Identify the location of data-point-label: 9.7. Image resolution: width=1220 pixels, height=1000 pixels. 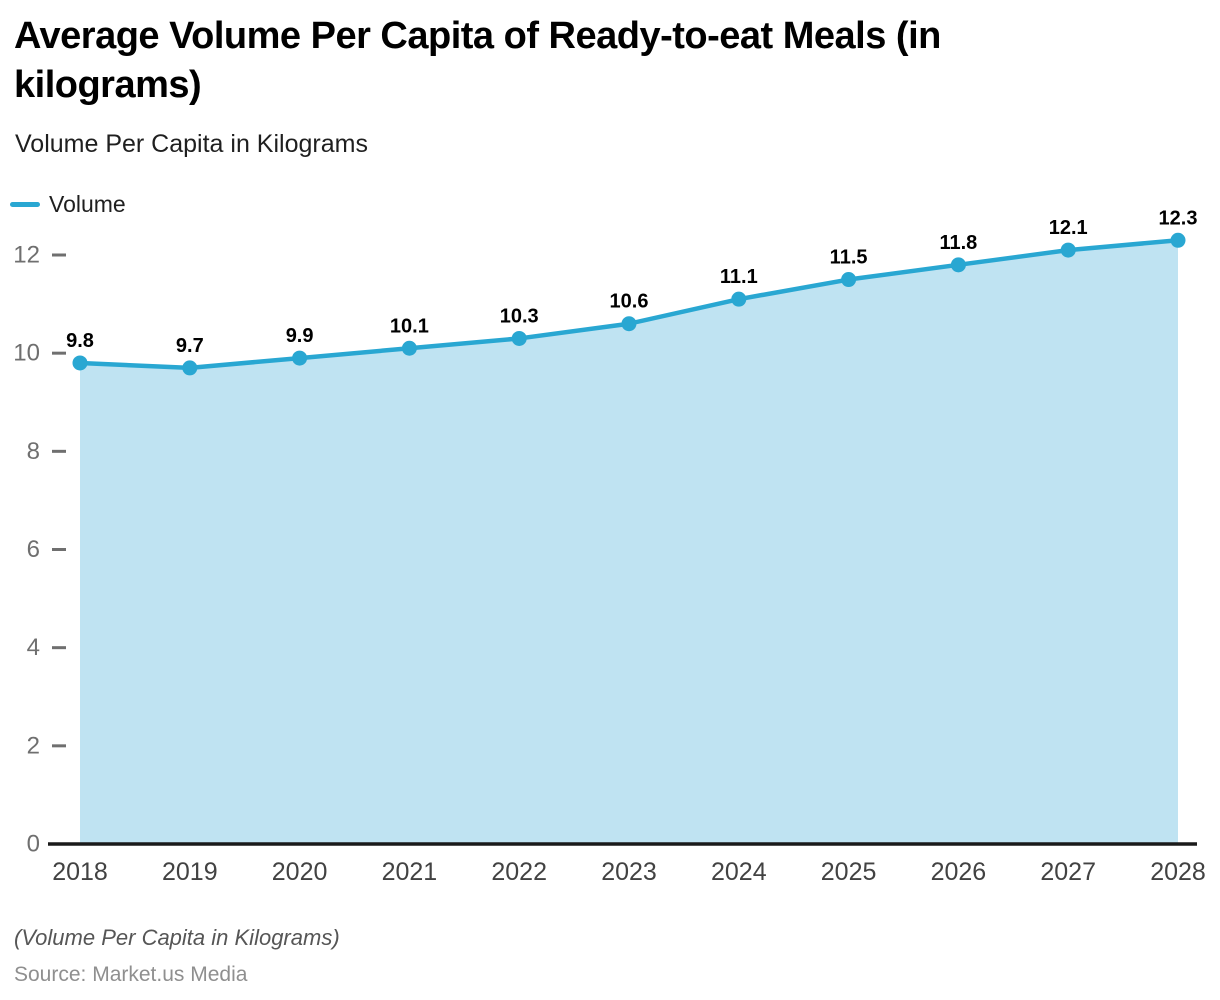
(190, 346).